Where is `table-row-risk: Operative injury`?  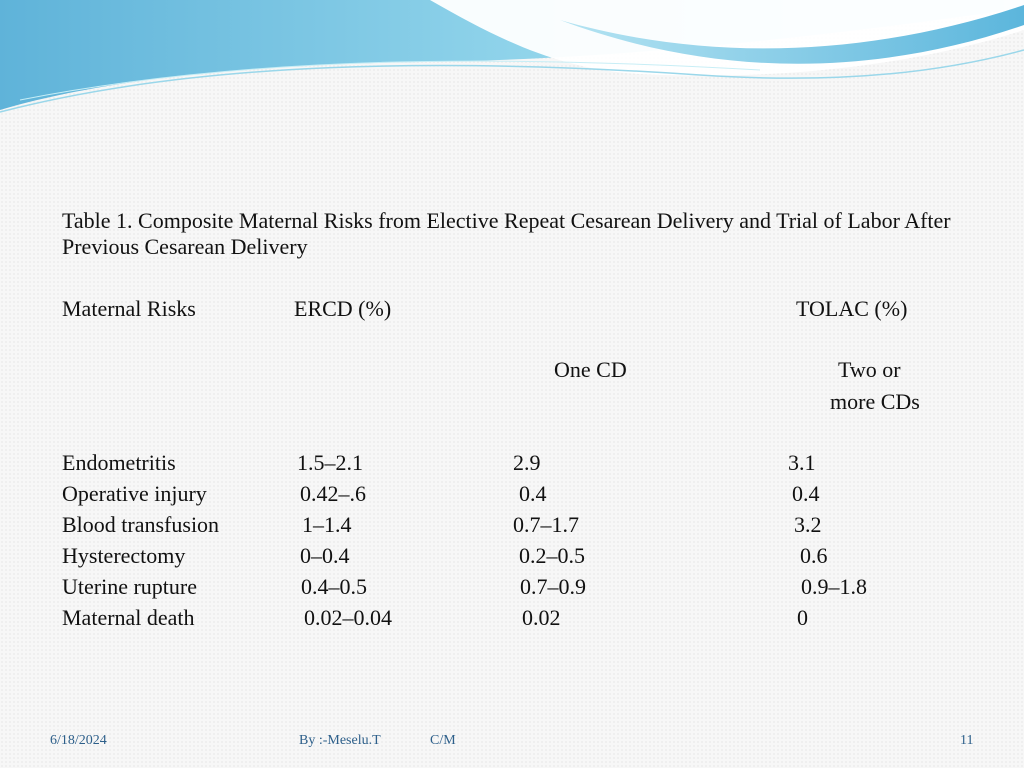
table-row-risk: Operative injury is located at coordinates (134, 493).